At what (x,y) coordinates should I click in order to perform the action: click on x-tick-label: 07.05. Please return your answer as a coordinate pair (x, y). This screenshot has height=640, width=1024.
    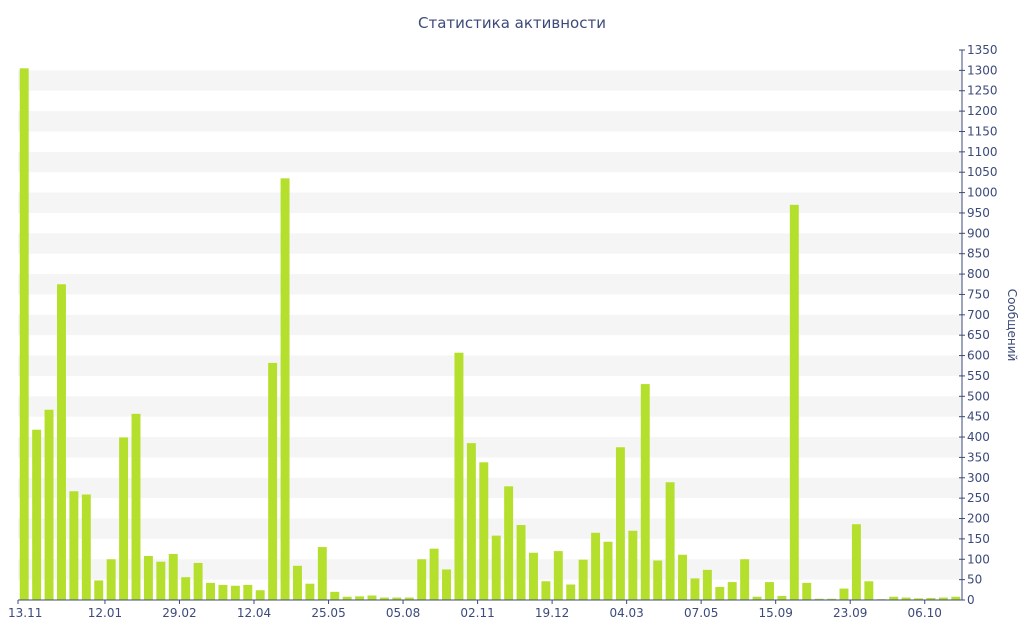
    Looking at the image, I should click on (701, 613).